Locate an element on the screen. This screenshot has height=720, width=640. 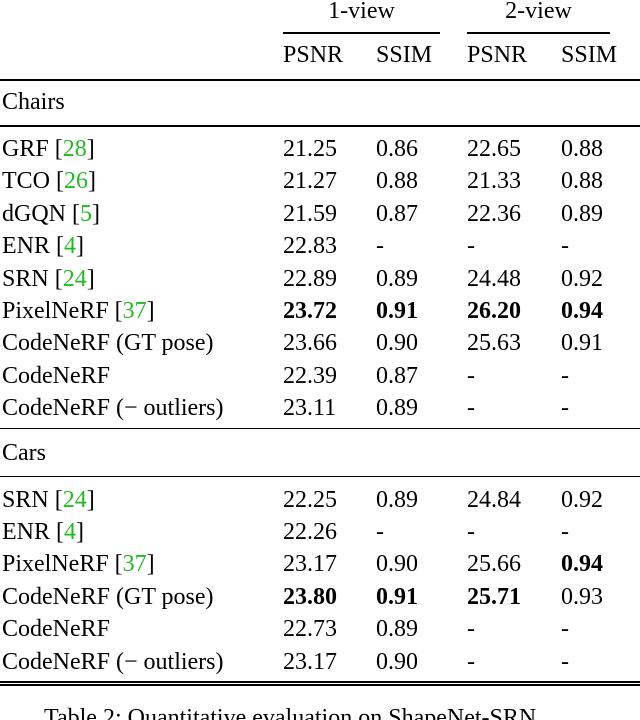
method-text: ENR [ is located at coordinates (33, 532).